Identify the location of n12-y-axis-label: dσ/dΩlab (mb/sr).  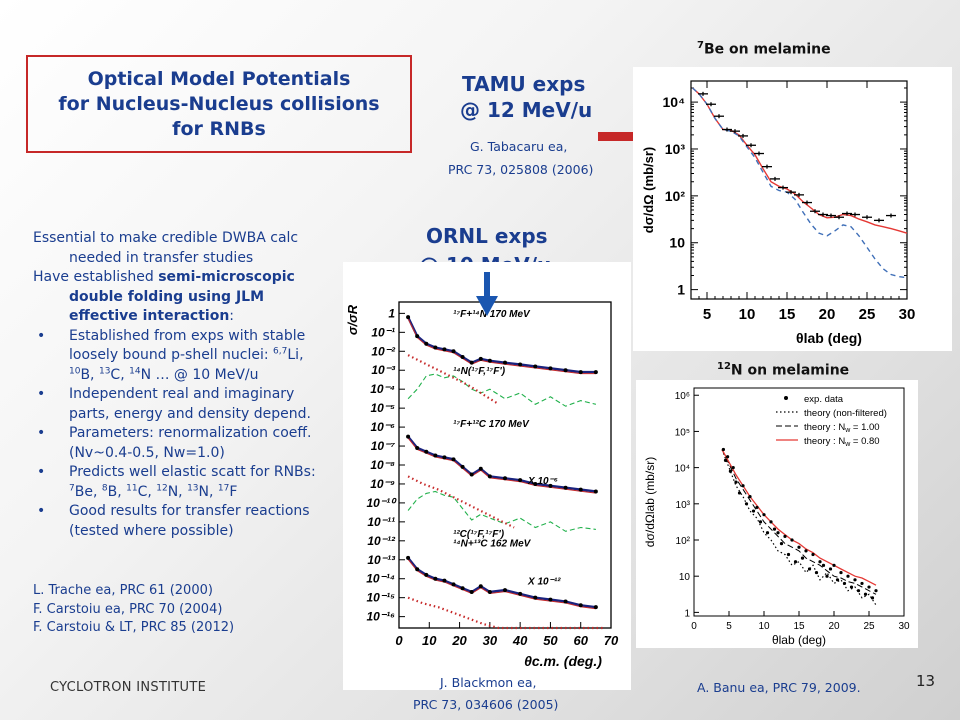
(650, 502).